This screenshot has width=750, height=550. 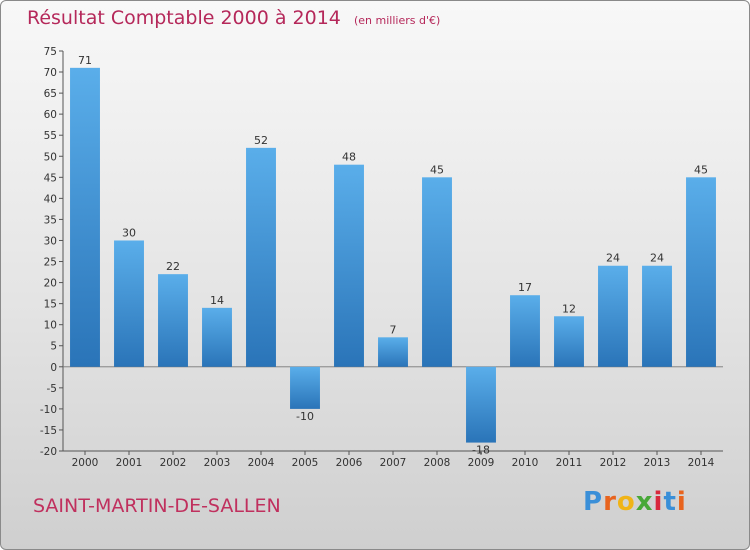 What do you see at coordinates (670, 502) in the screenshot?
I see `logo-letter: t` at bounding box center [670, 502].